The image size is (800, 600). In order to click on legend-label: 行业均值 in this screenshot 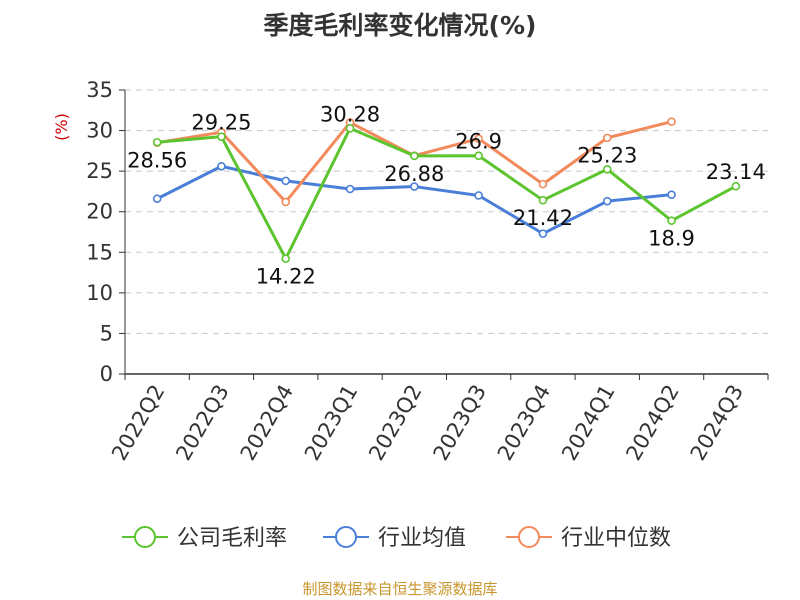, I will do `click(422, 538)`.